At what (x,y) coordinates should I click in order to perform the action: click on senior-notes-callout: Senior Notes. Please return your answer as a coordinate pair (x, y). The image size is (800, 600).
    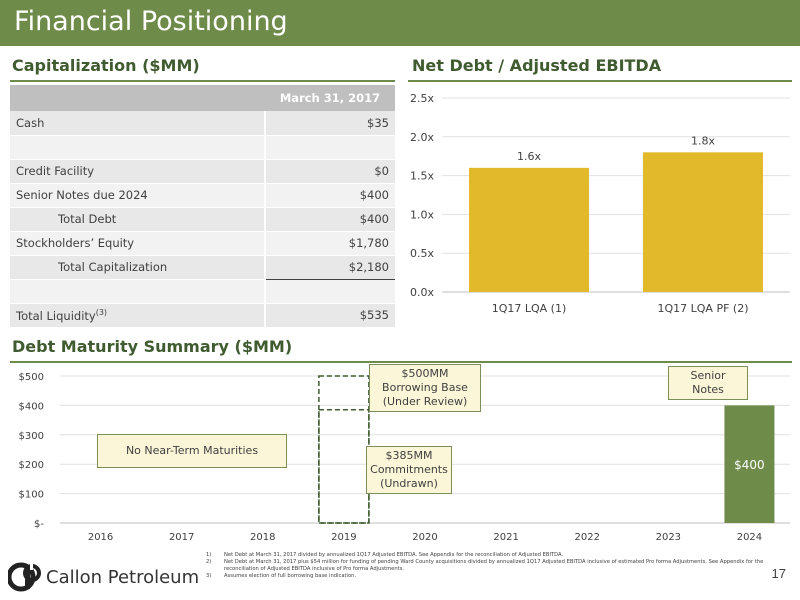
    Looking at the image, I should click on (708, 383).